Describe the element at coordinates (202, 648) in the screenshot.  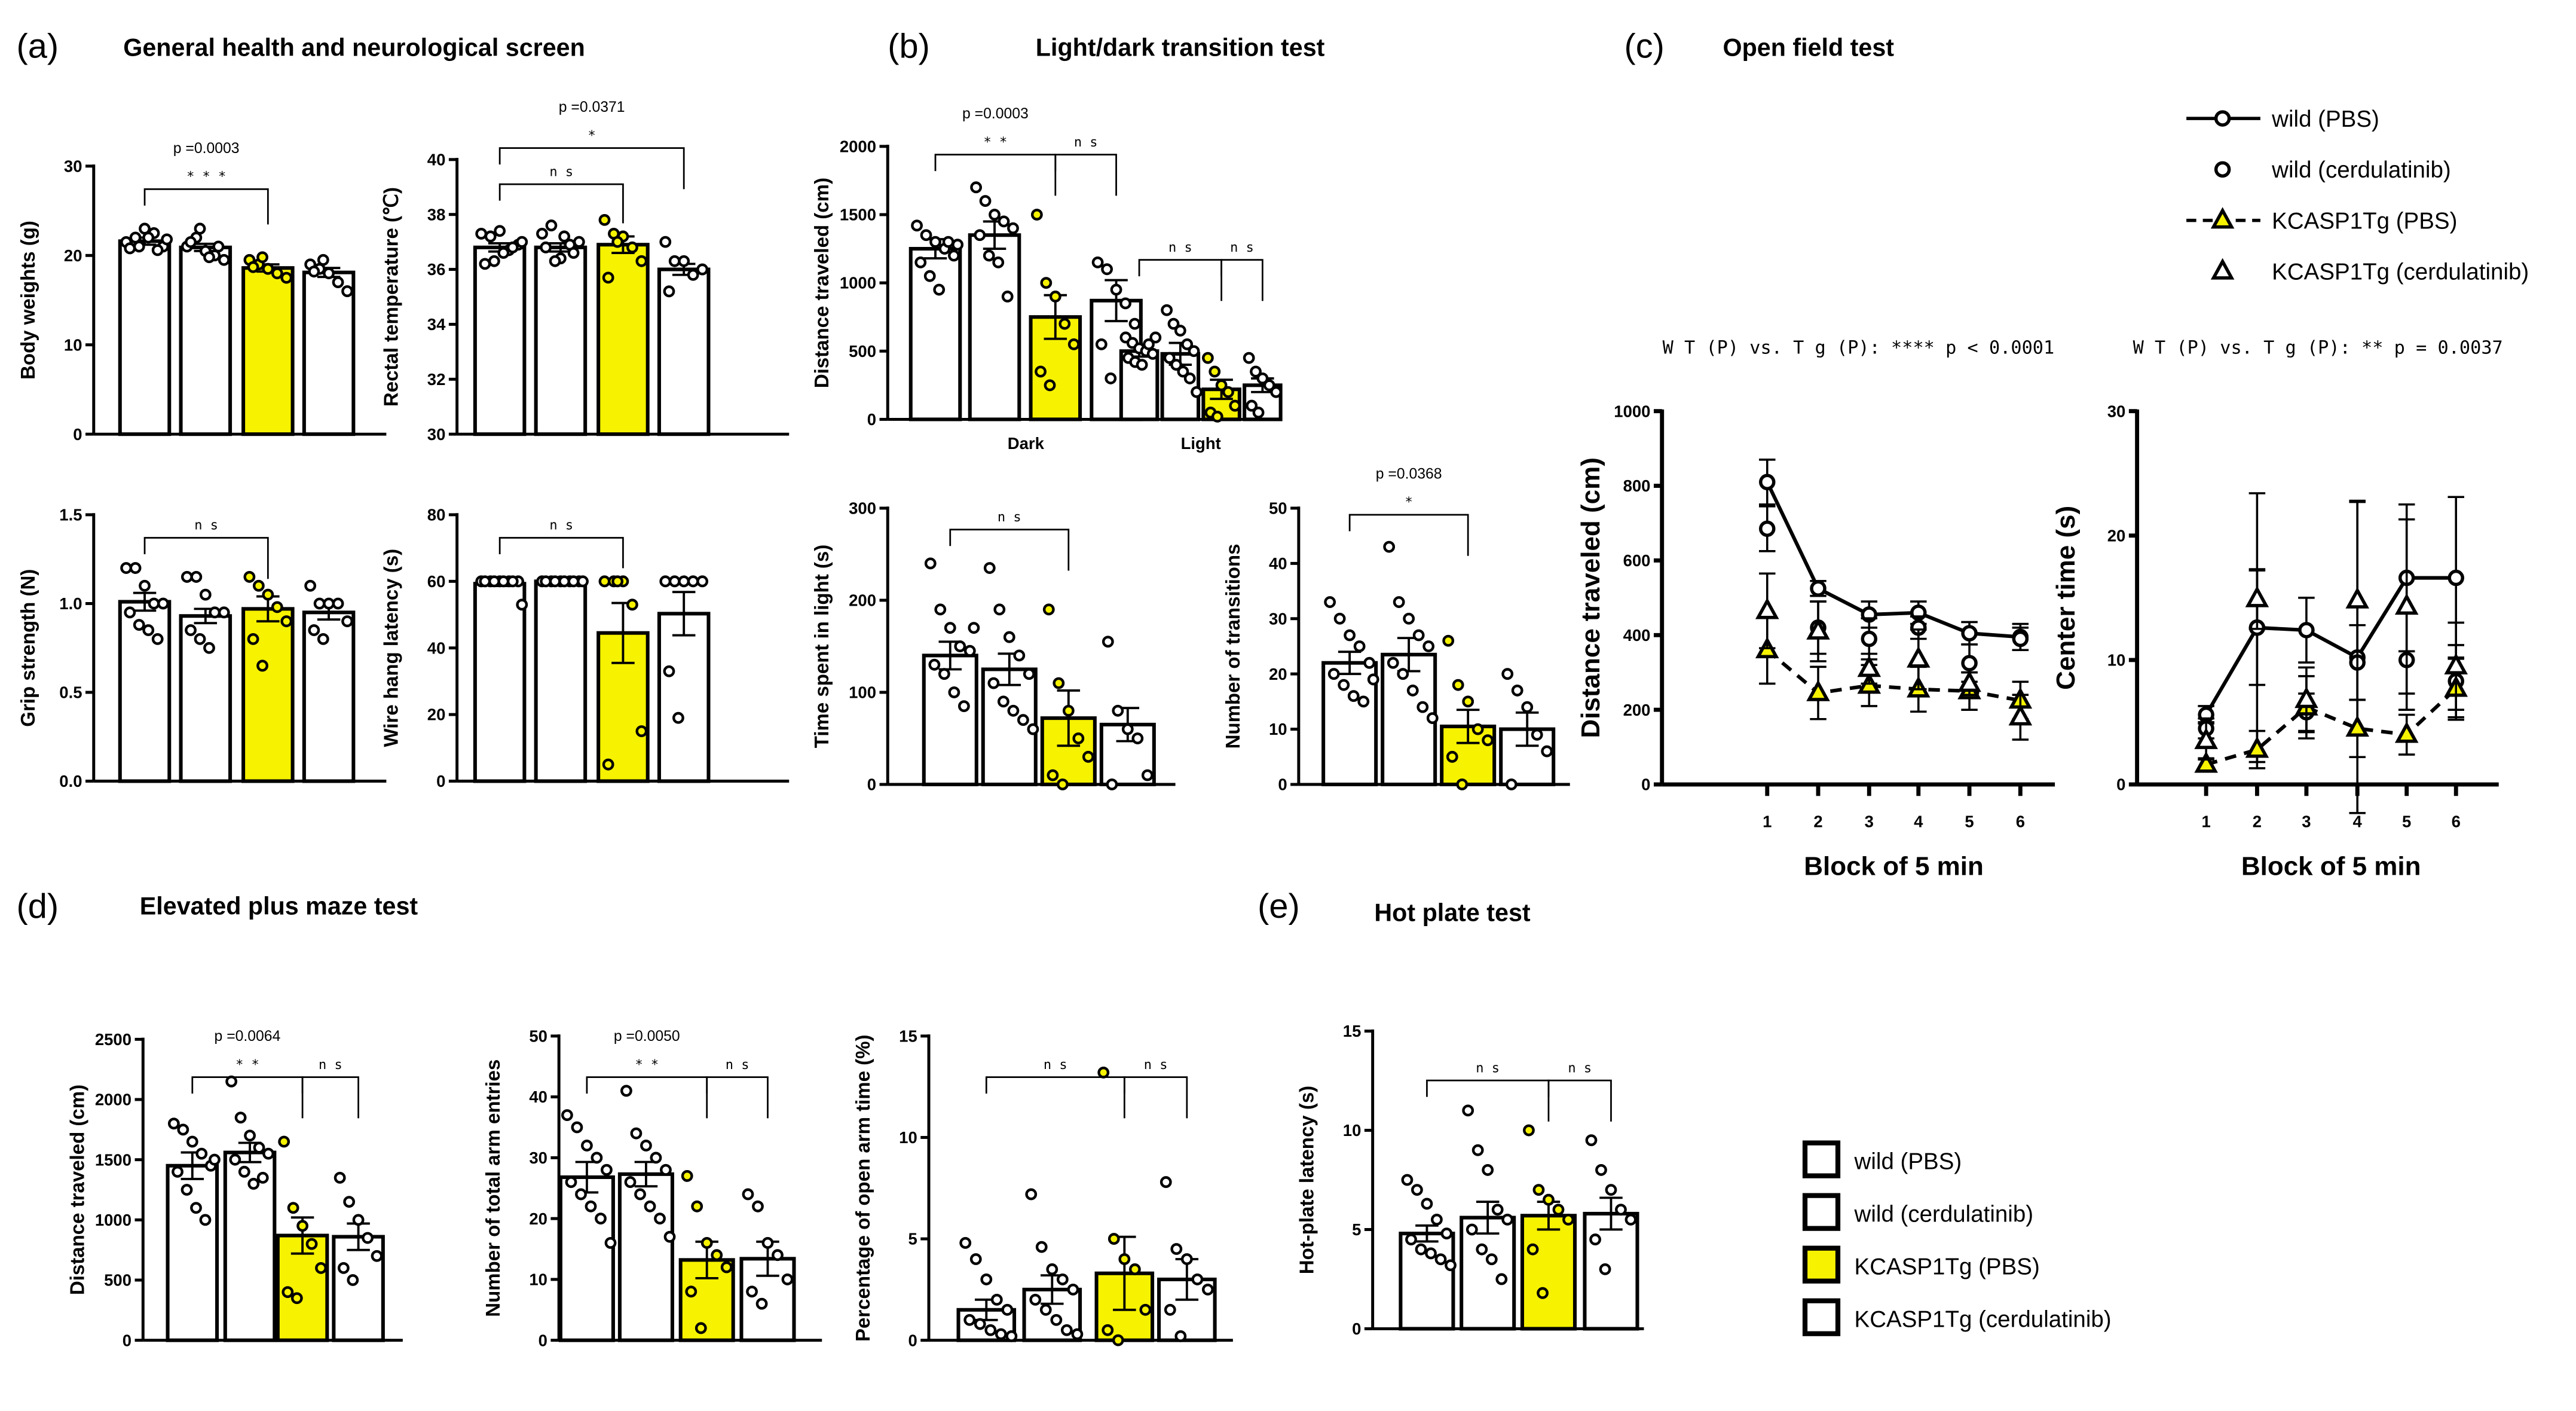
I see `chart-a3: 0.0 0.5 1.0 1.5 Grip strength (N) n s` at that location.